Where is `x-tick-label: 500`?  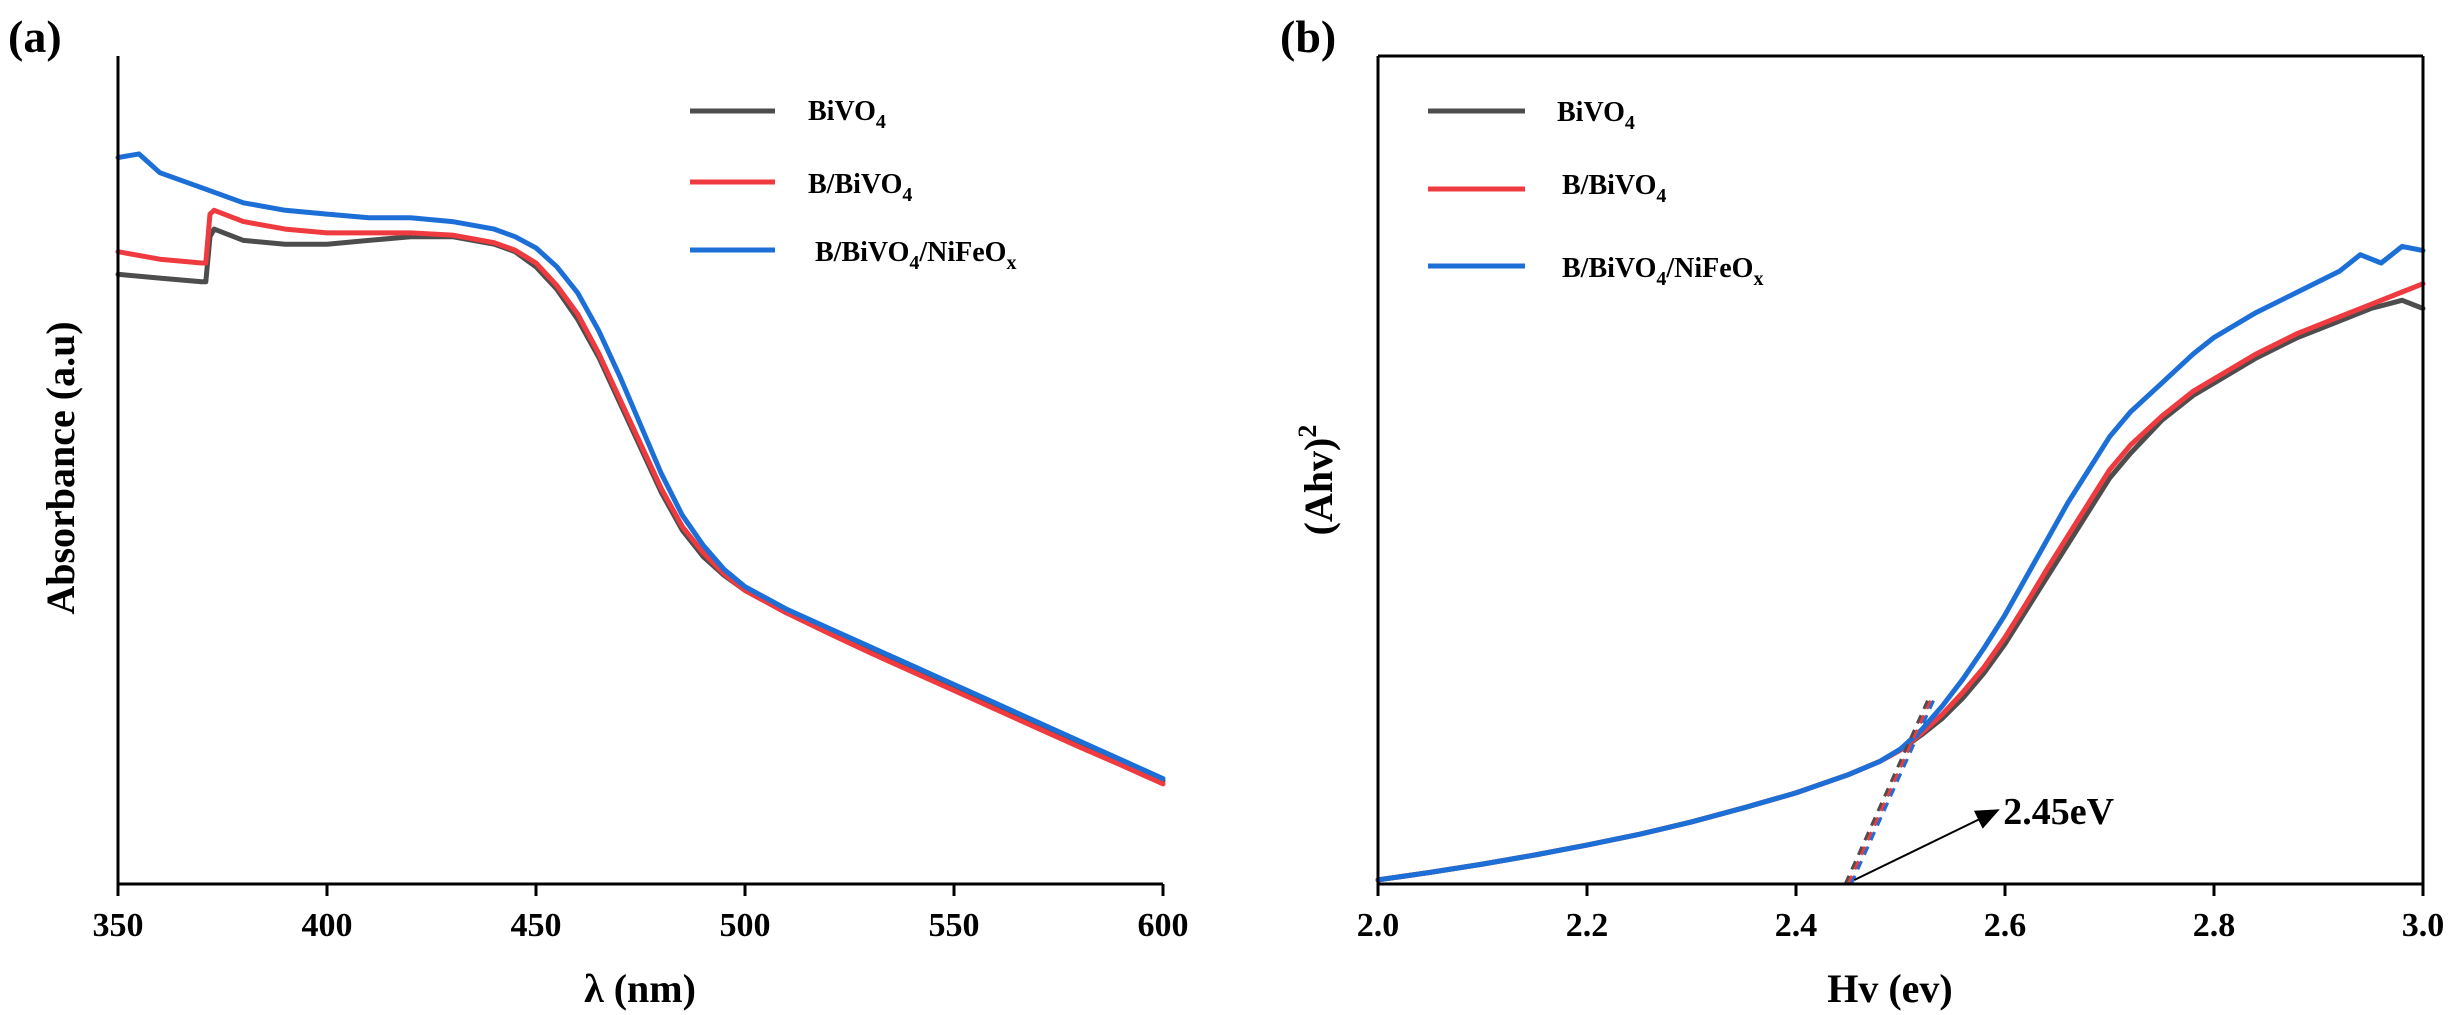
x-tick-label: 500 is located at coordinates (745, 925).